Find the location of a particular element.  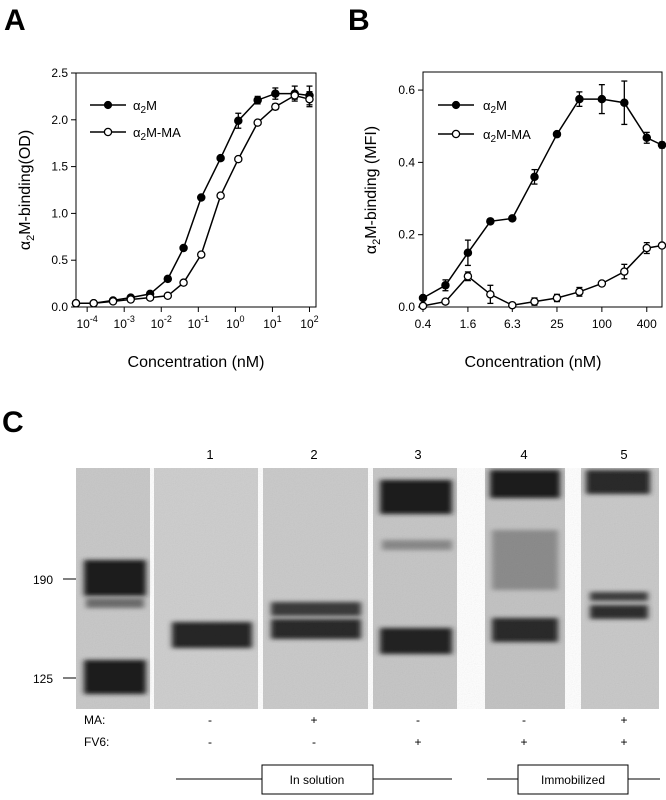

lane-number-2: 2 is located at coordinates (313, 454).